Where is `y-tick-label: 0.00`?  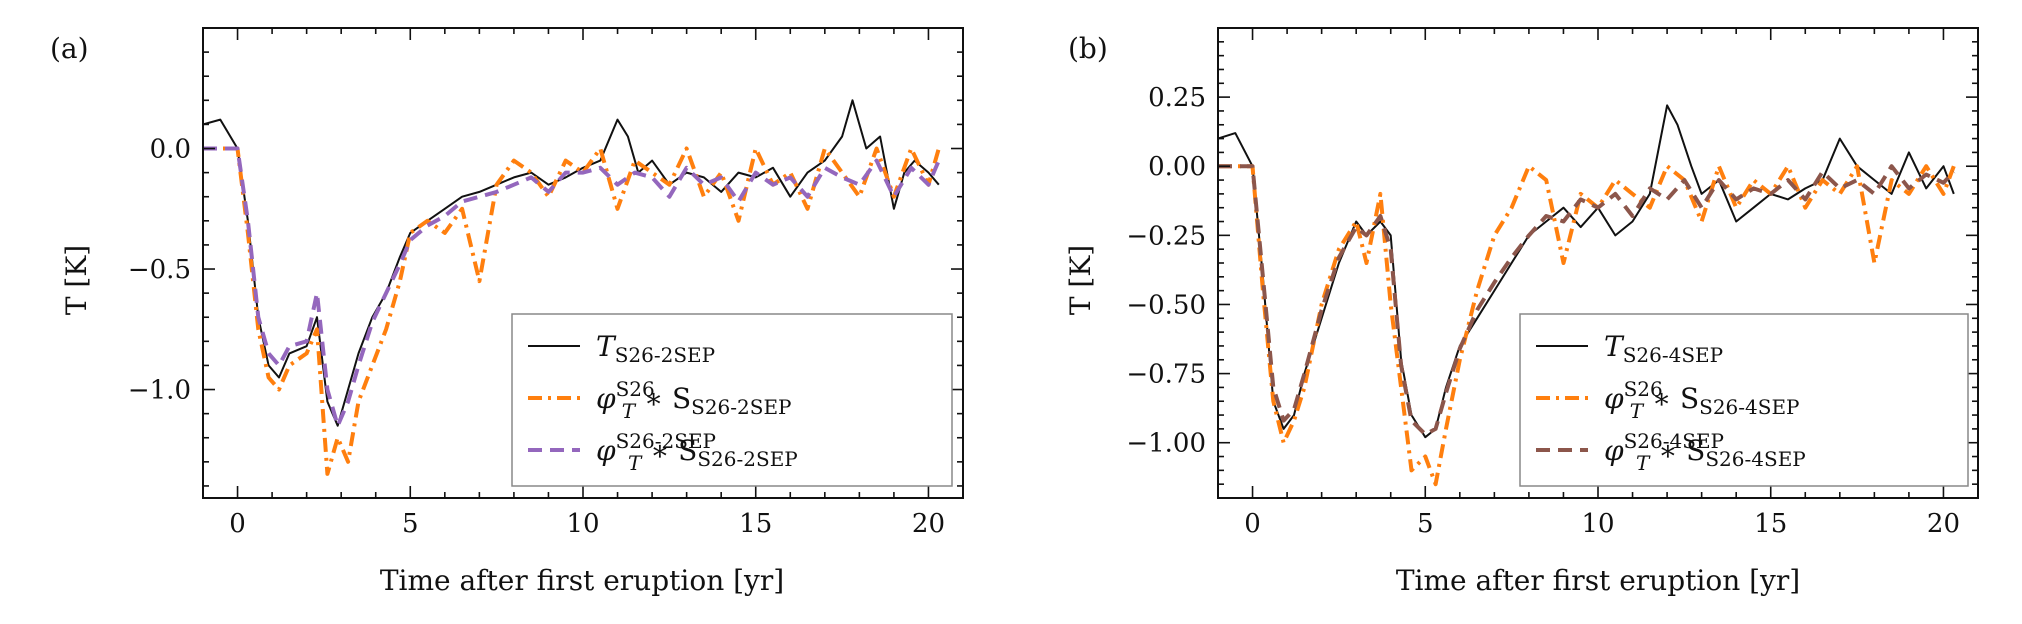
y-tick-label: 0.00 is located at coordinates (1177, 167).